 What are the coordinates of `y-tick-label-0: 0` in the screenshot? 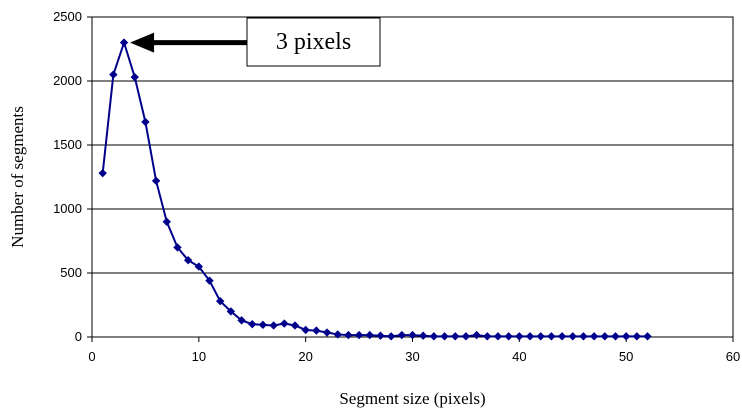 It's located at (78, 336).